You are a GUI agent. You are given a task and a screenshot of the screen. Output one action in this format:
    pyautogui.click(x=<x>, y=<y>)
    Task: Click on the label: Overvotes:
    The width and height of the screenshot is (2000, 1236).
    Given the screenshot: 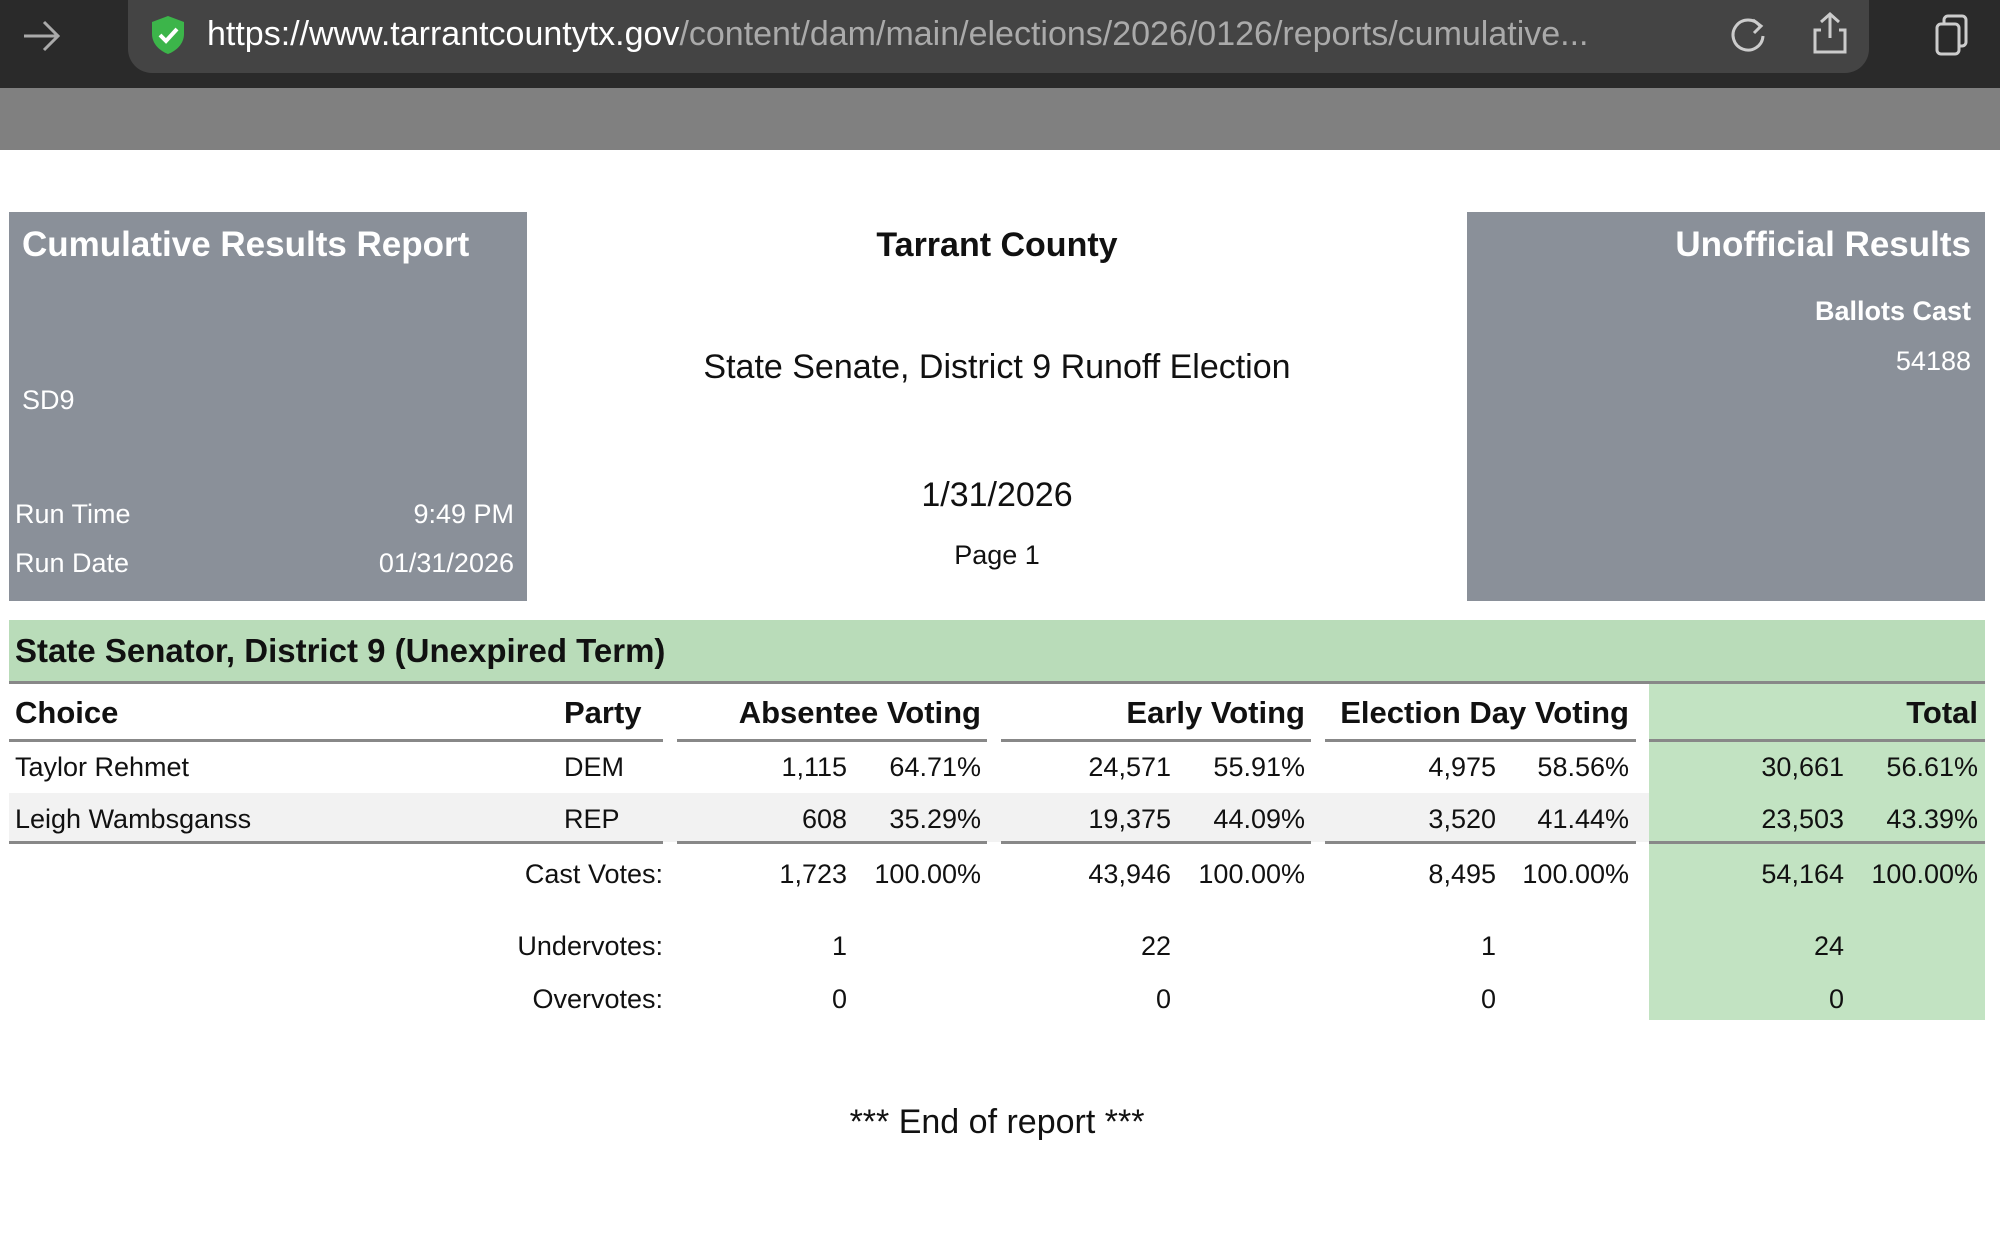 What is the action you would take?
    pyautogui.click(x=597, y=999)
    